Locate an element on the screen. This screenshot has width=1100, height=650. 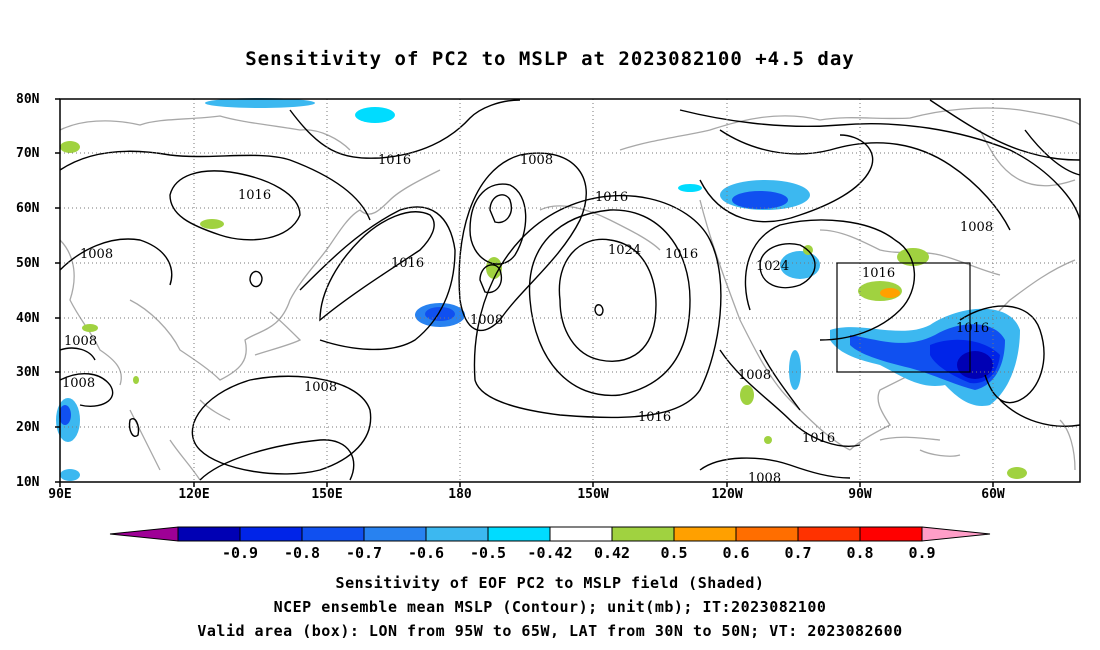
lon-label: 180 is located at coordinates (460, 494).